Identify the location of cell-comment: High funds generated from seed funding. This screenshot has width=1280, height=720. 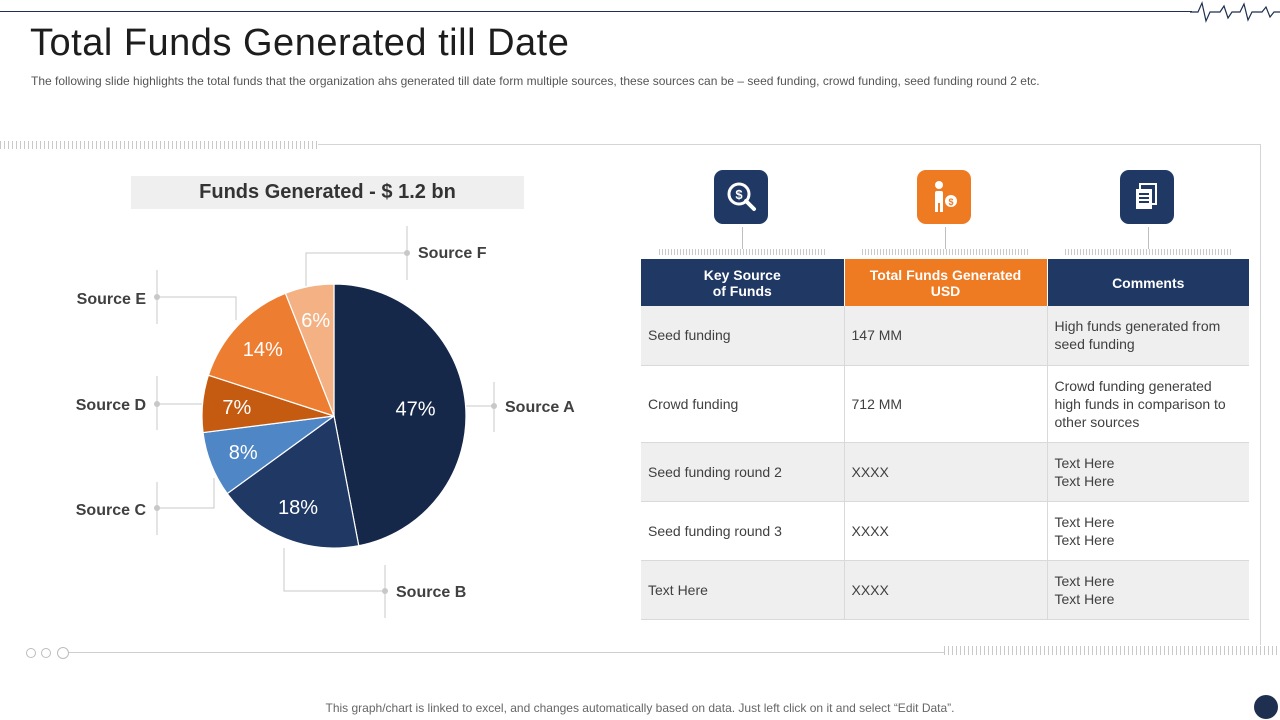
(1148, 336).